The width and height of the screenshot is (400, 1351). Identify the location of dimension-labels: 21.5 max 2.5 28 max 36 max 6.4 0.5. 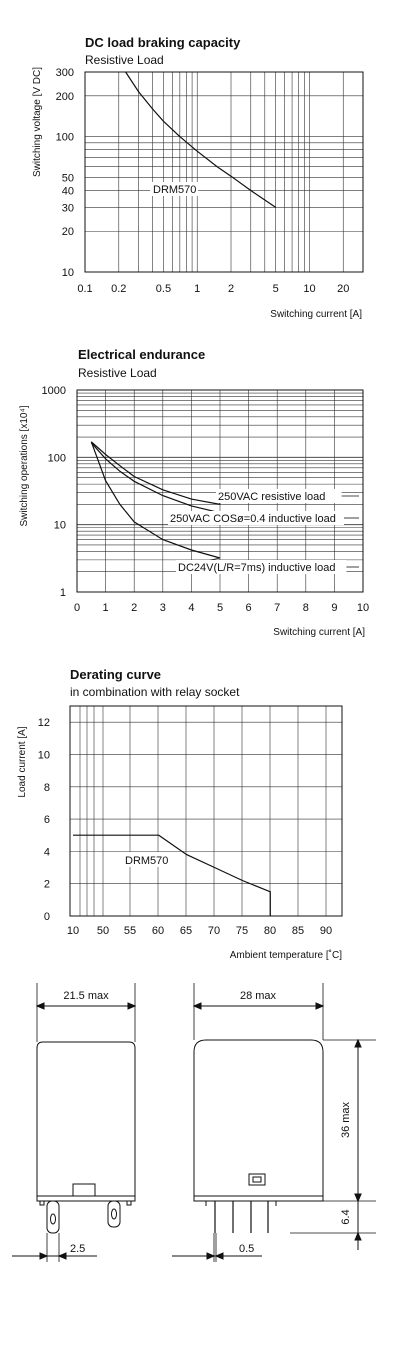
(207, 1122).